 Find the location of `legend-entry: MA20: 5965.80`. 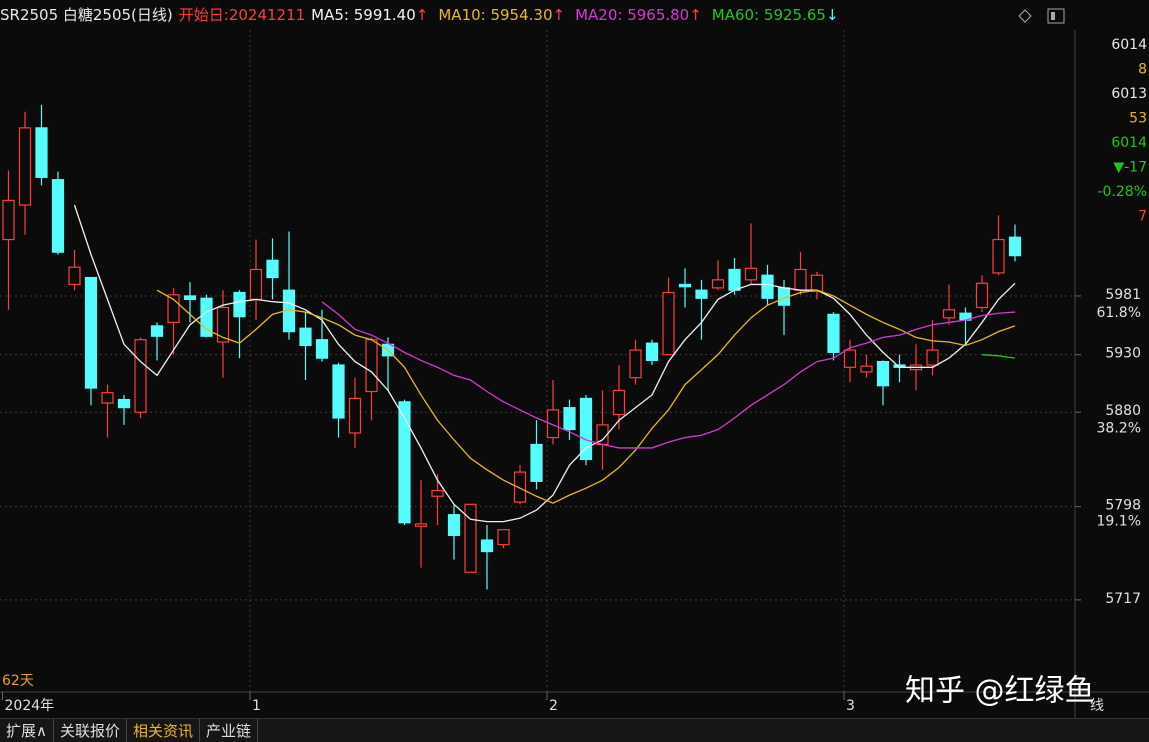

legend-entry: MA20: 5965.80 is located at coordinates (632, 15).